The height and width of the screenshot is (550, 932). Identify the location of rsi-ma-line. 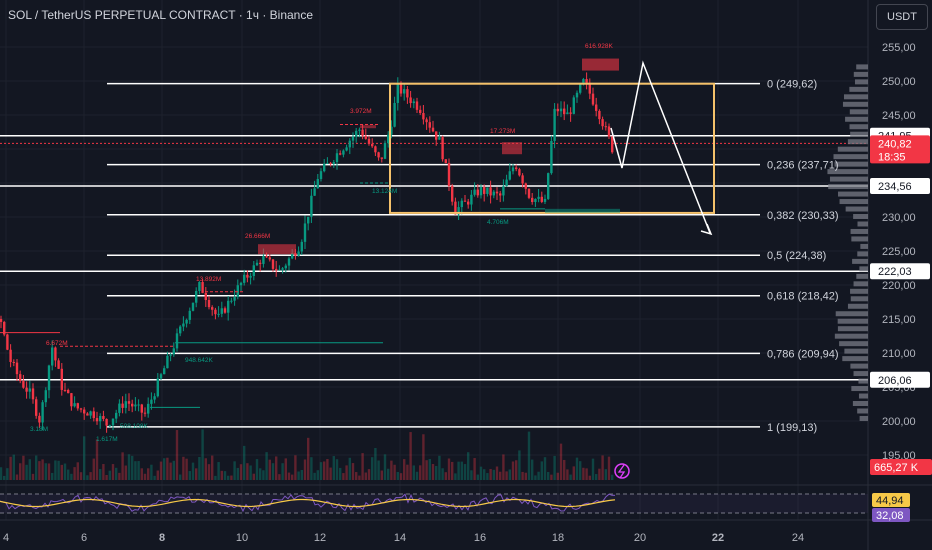
(308, 503).